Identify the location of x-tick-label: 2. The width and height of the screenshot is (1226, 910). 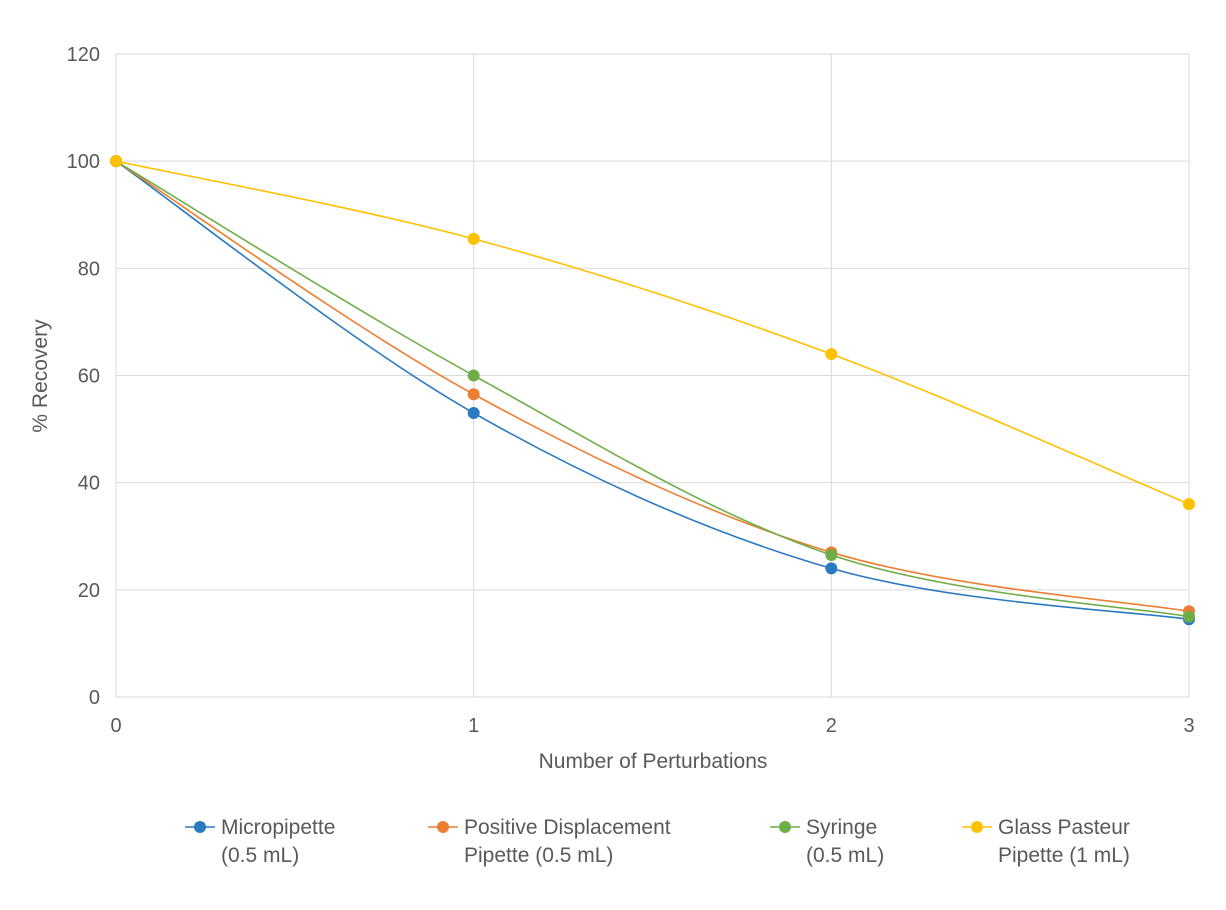
(831, 726).